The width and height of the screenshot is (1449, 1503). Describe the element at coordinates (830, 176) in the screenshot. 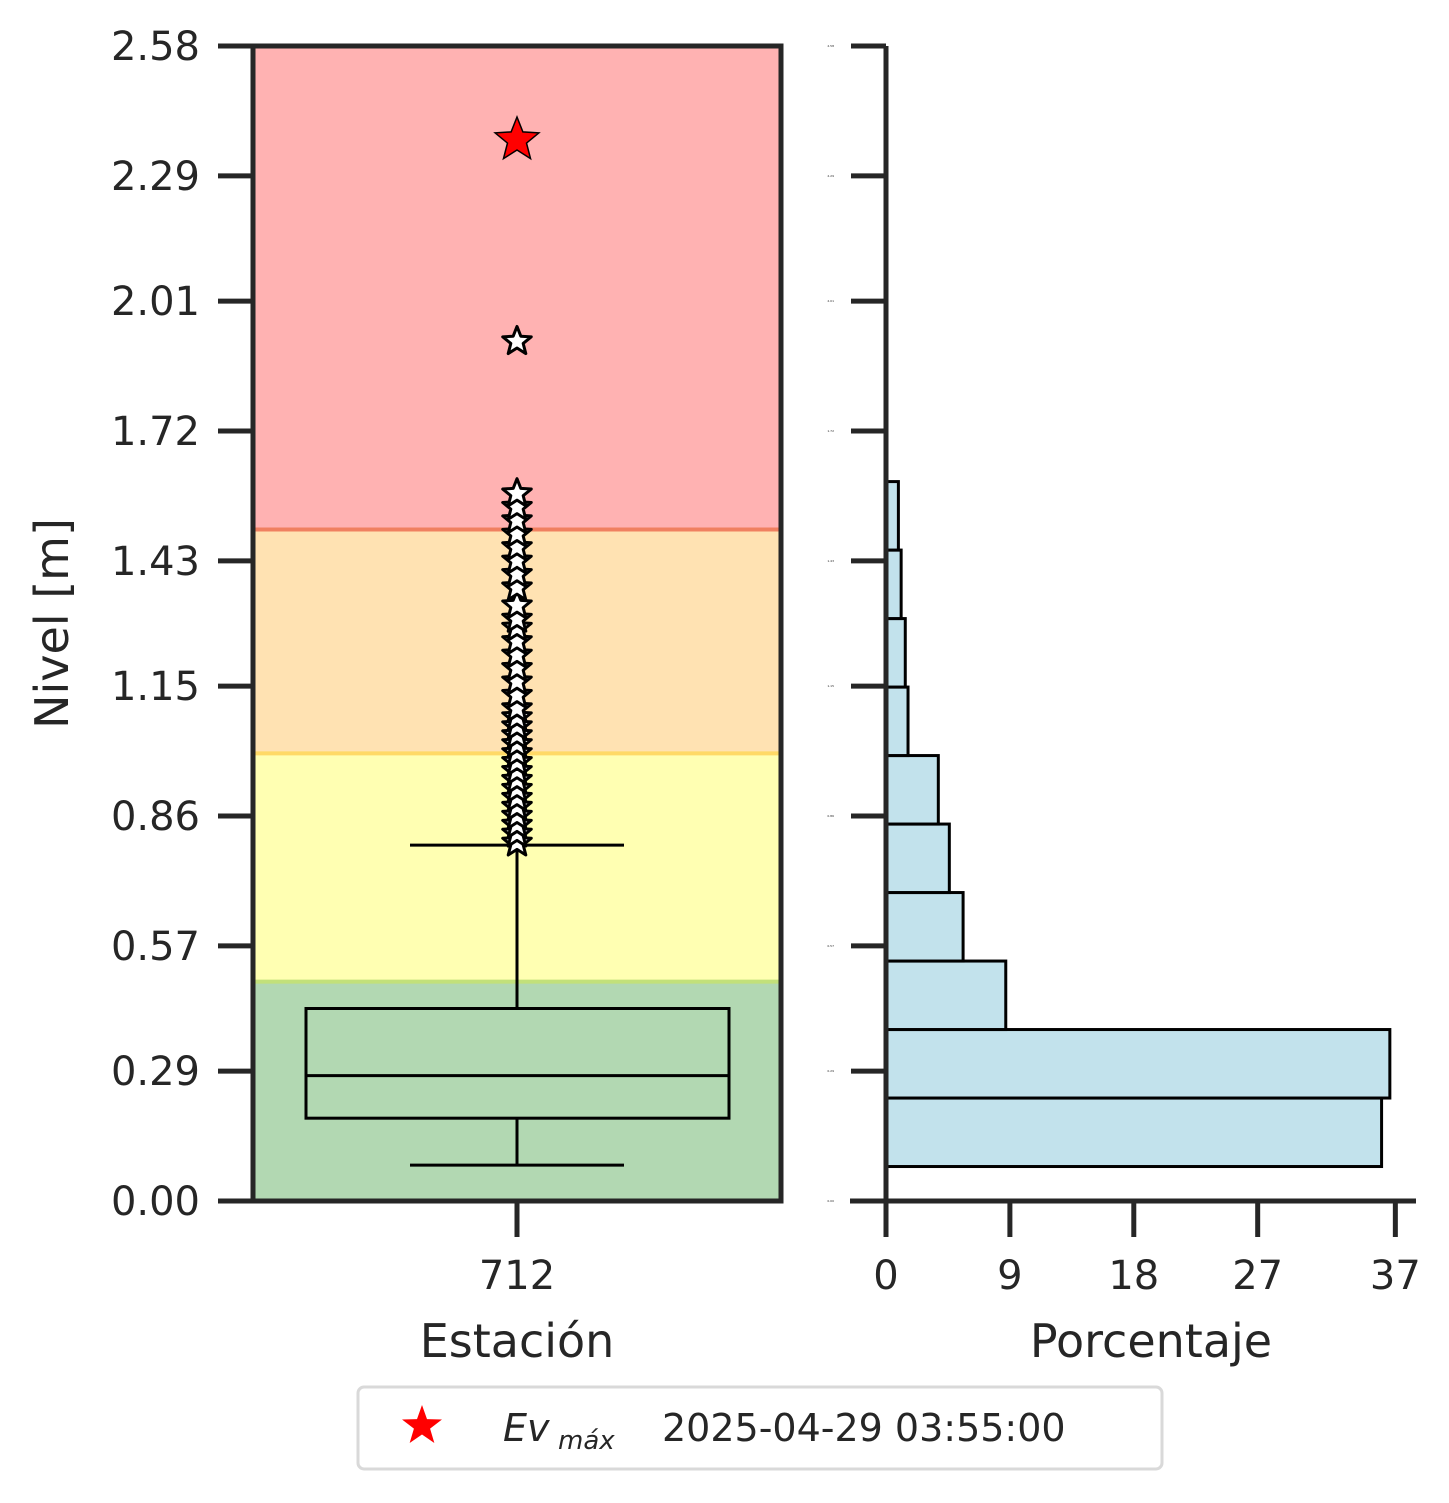

I see `hist-y-tick-label-8: 2.29` at that location.